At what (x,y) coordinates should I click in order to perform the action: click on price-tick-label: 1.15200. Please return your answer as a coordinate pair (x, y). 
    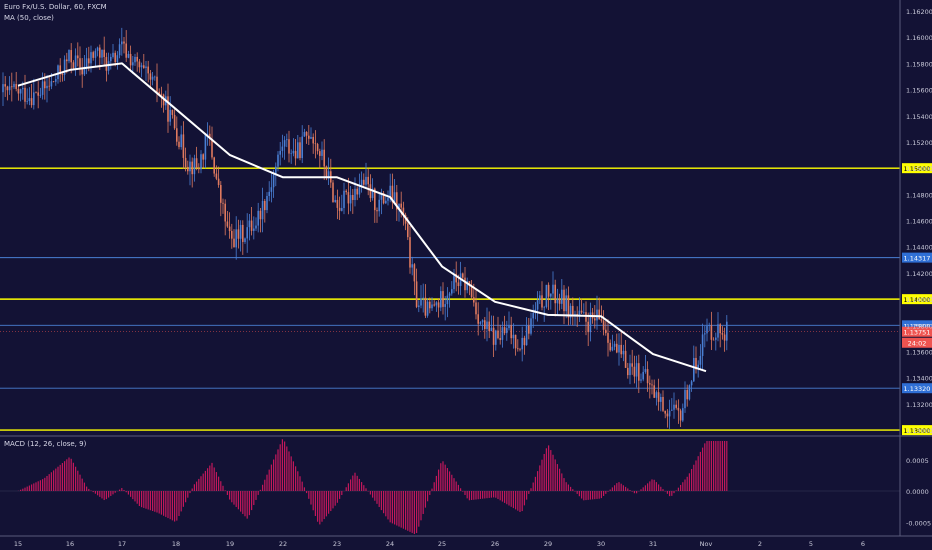
    Looking at the image, I should click on (919, 143).